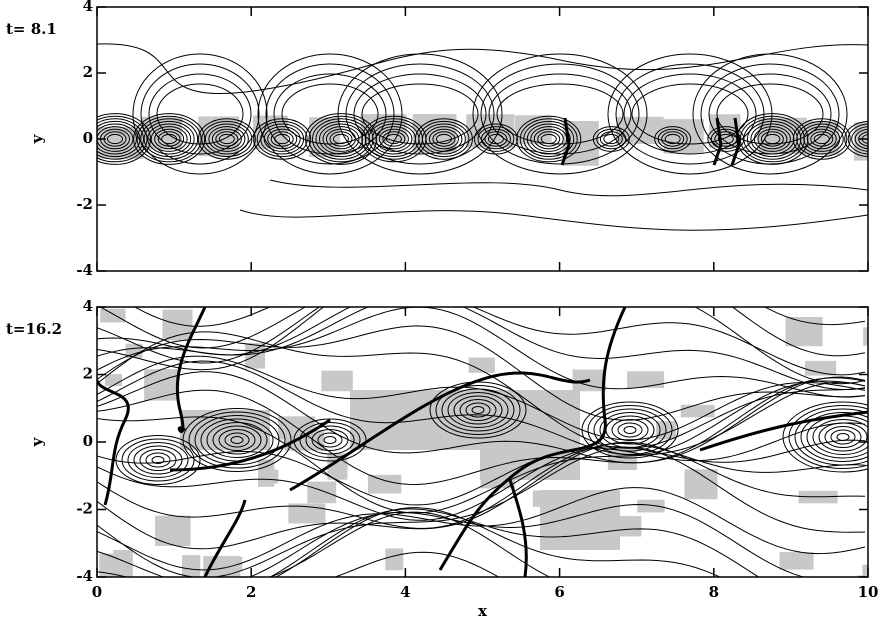 This screenshot has height=627, width=885. Describe the element at coordinates (405, 592) in the screenshot. I see `x-tick-label: 4` at that location.